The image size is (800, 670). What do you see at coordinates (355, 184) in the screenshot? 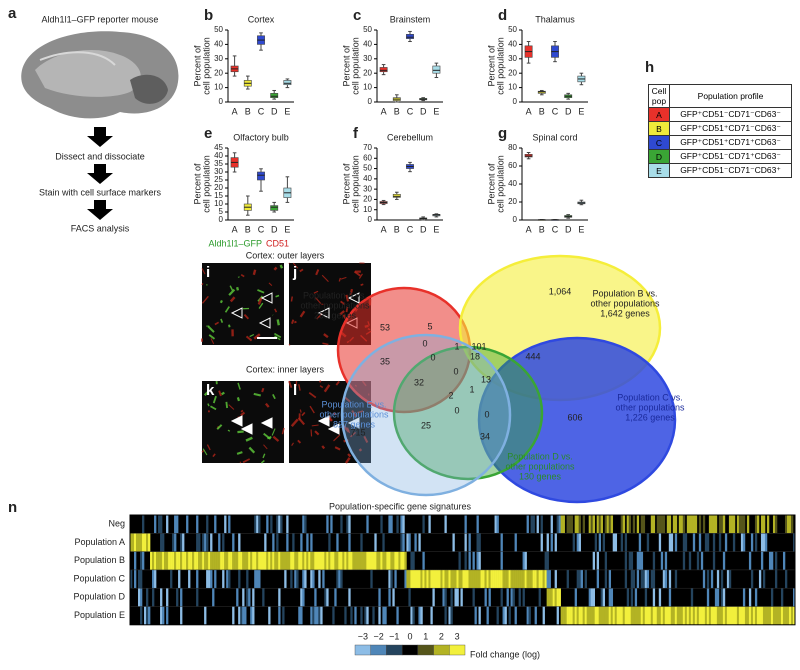
I see `y-axis-label: cell population` at bounding box center [355, 184].